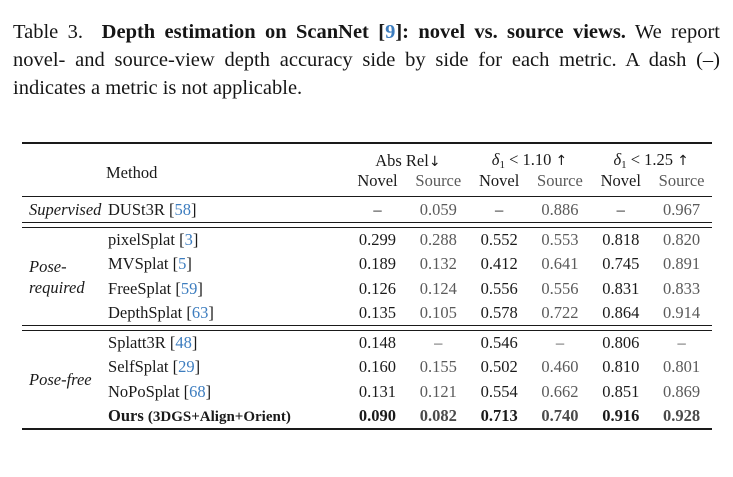  I want to click on value-cell: 0.928, so click(682, 416).